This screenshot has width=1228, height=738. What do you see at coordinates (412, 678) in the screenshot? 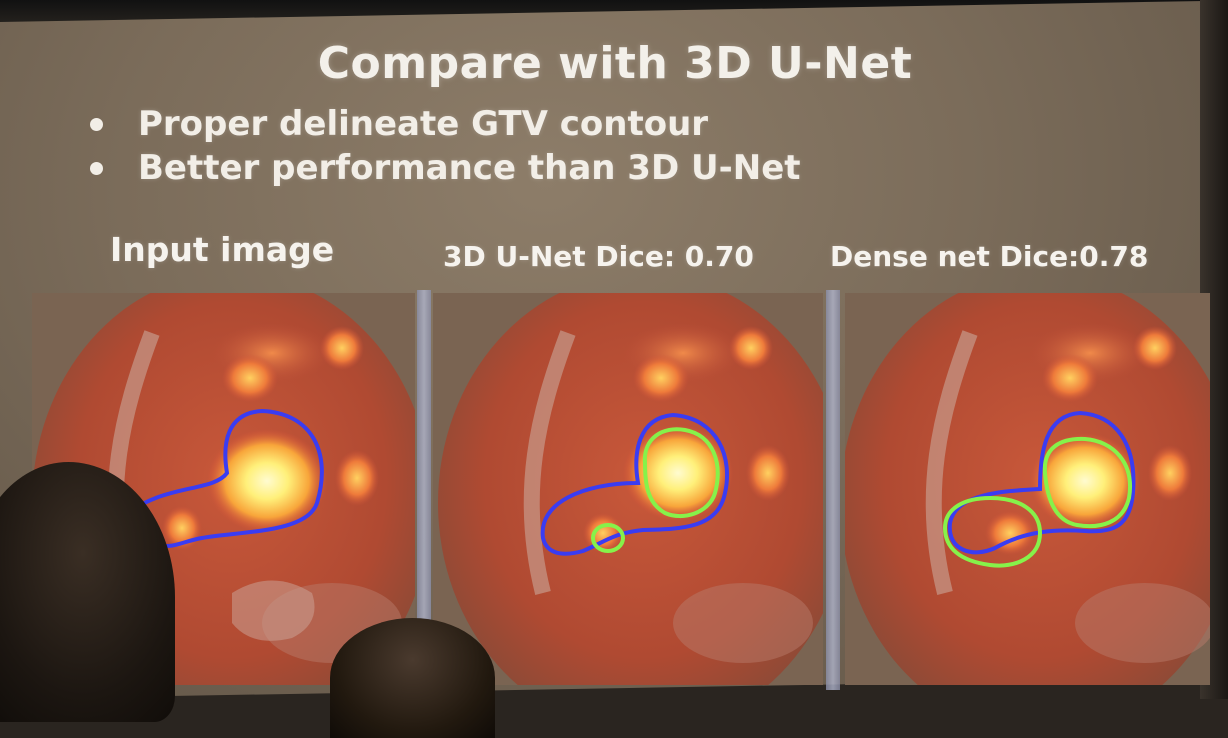
I see `audience-head-center` at bounding box center [412, 678].